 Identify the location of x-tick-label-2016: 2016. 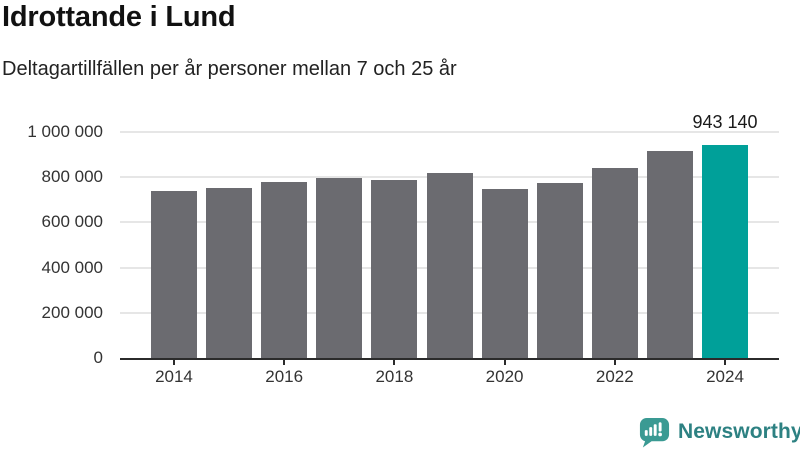
(284, 376).